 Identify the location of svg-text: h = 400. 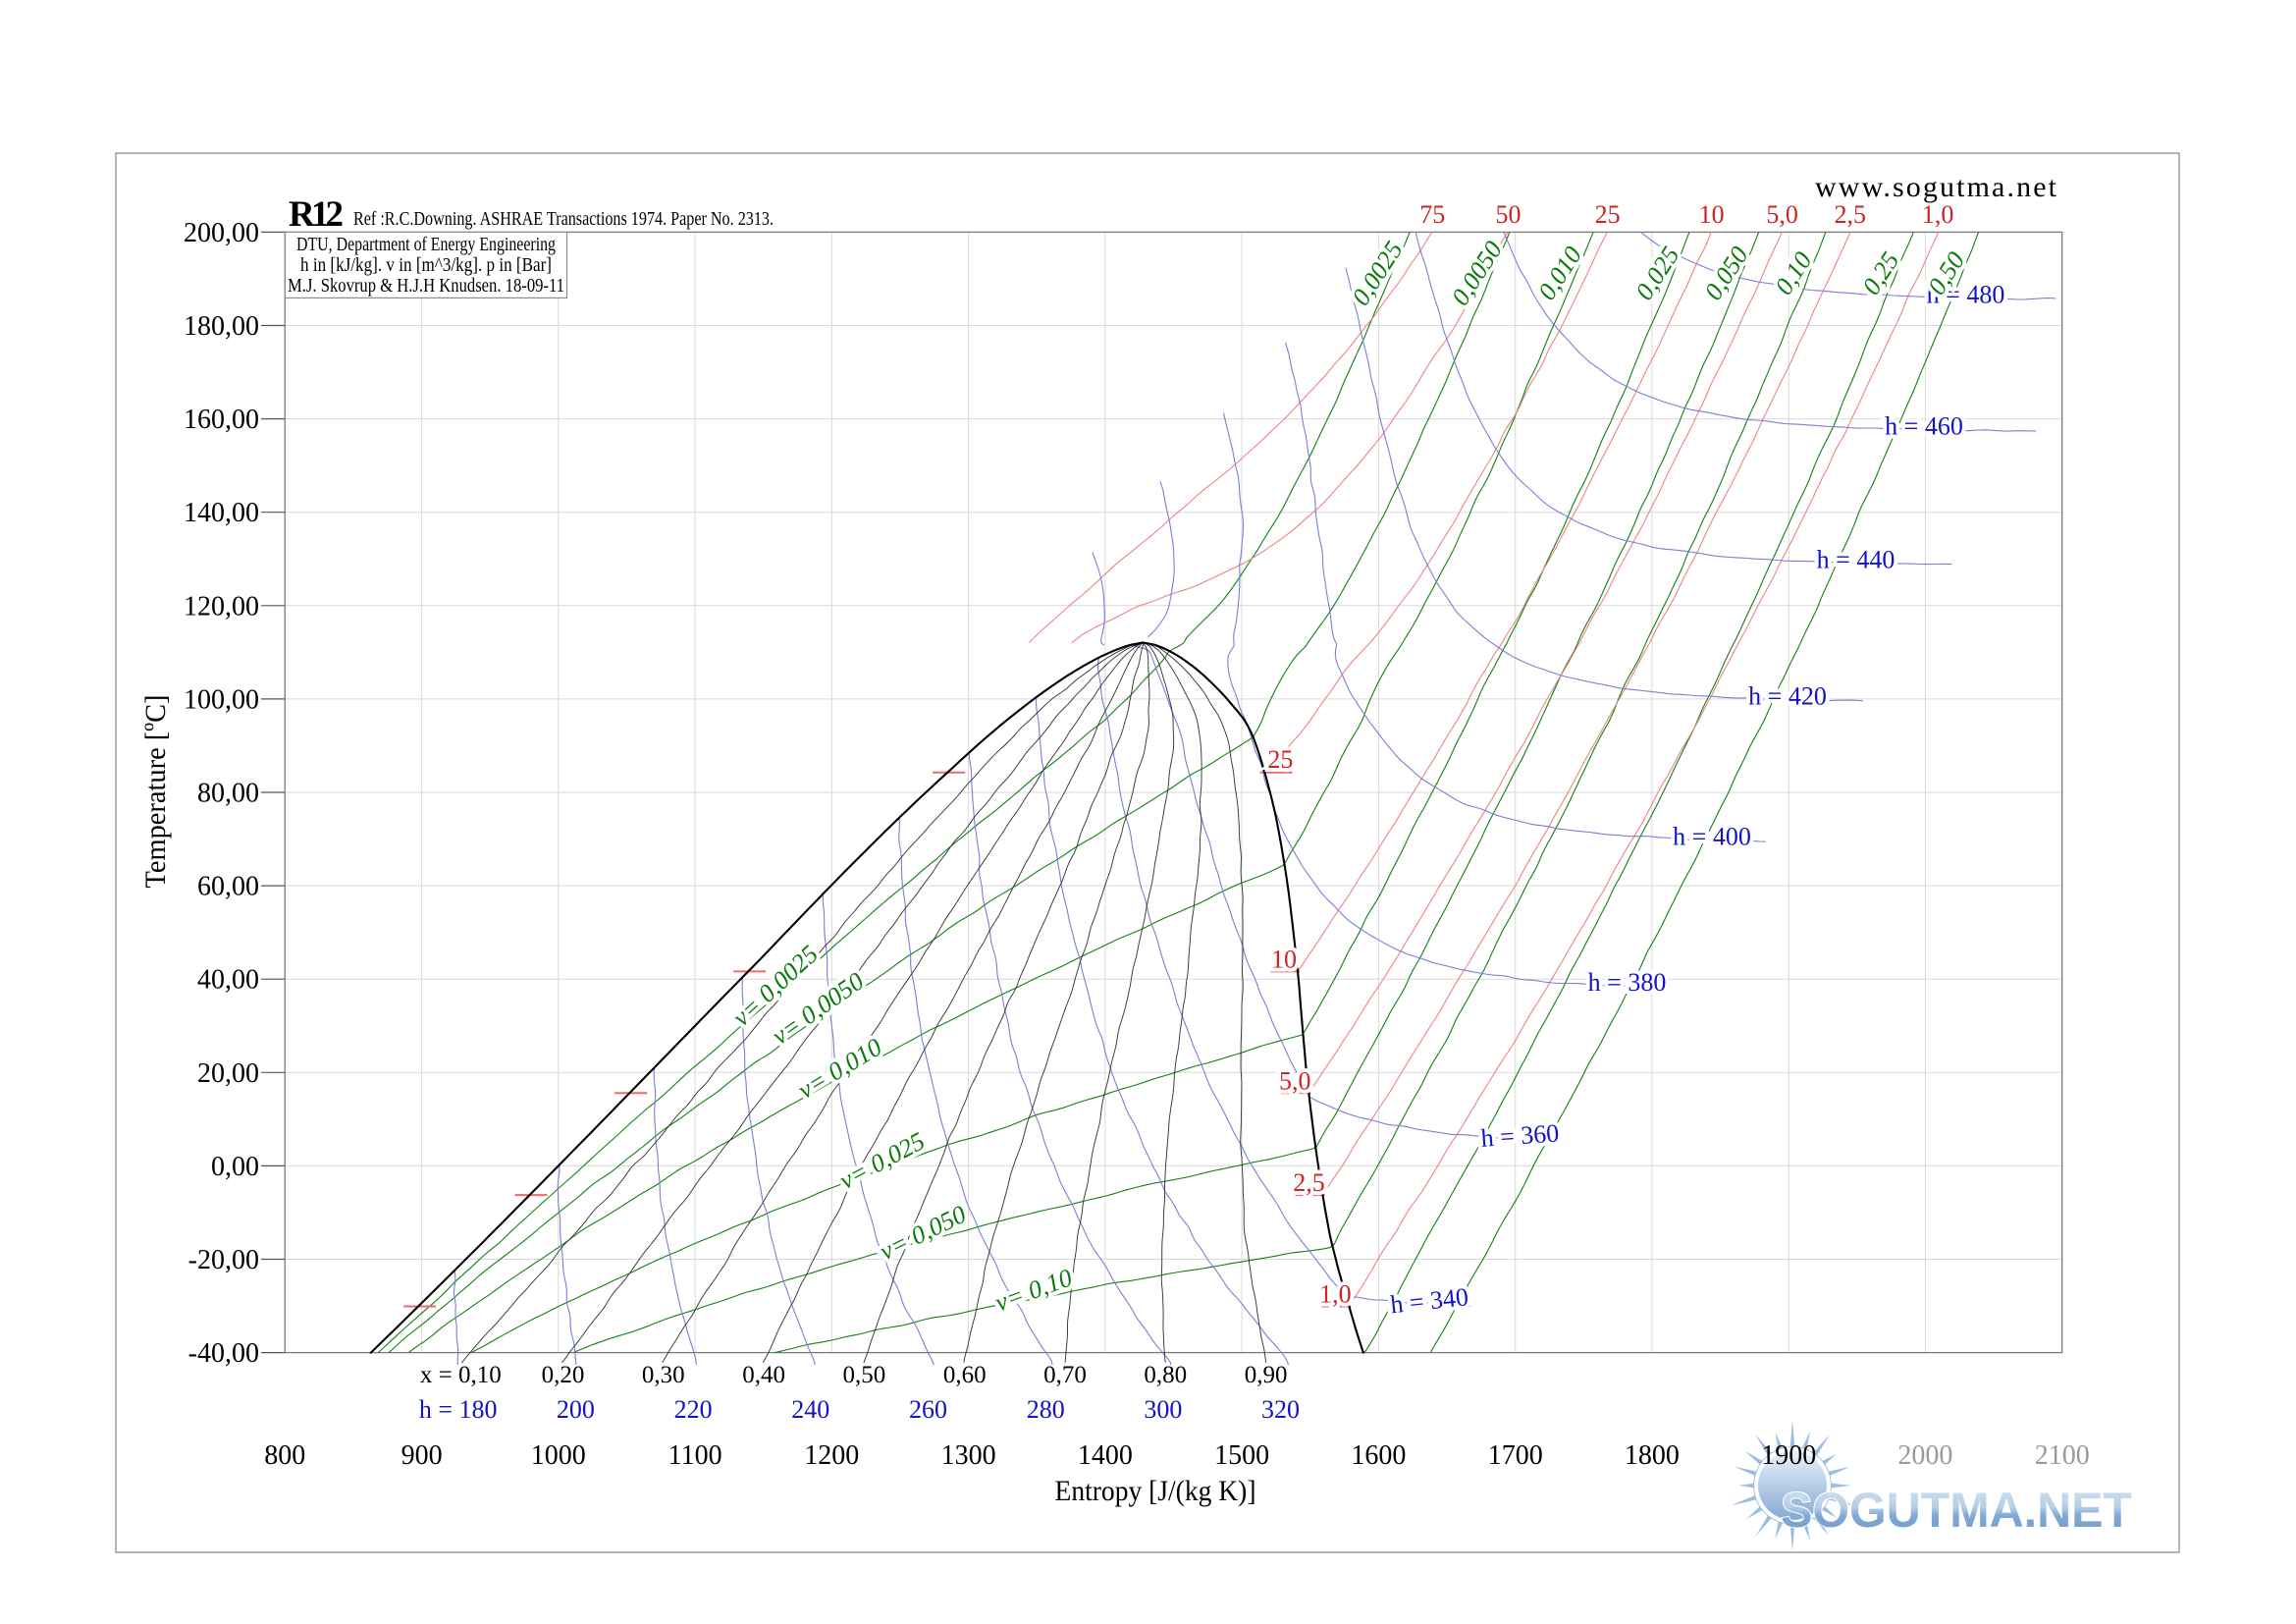
(1712, 836).